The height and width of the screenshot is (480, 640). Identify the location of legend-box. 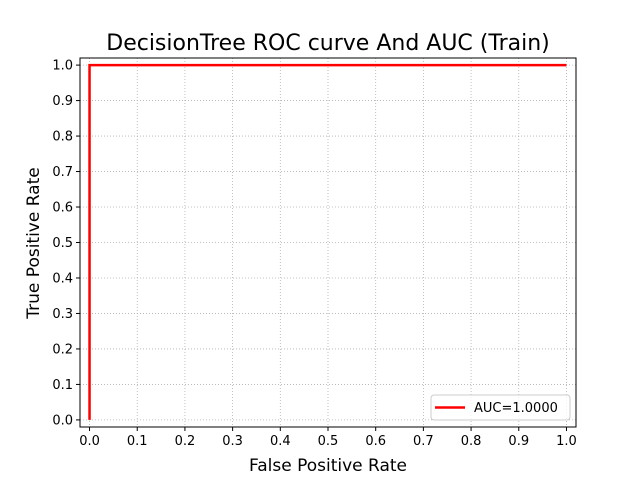
(500, 407).